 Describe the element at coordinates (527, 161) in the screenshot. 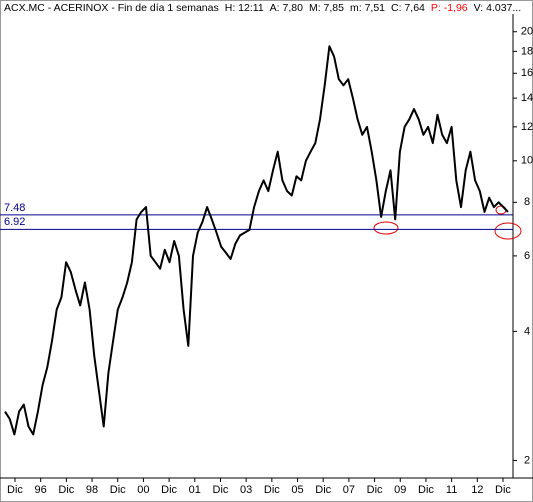

I see `y-tick-label: 10` at that location.